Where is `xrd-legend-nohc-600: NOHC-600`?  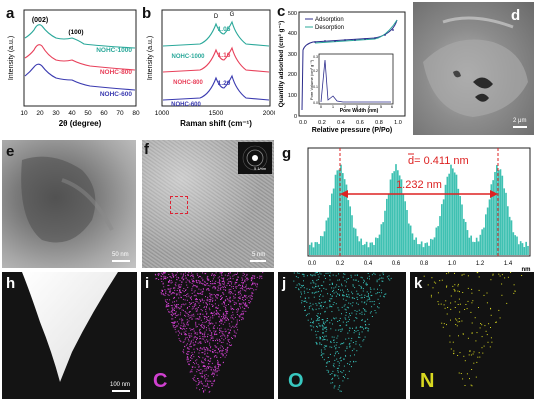 xrd-legend-nohc-600: NOHC-600 is located at coordinates (116, 94).